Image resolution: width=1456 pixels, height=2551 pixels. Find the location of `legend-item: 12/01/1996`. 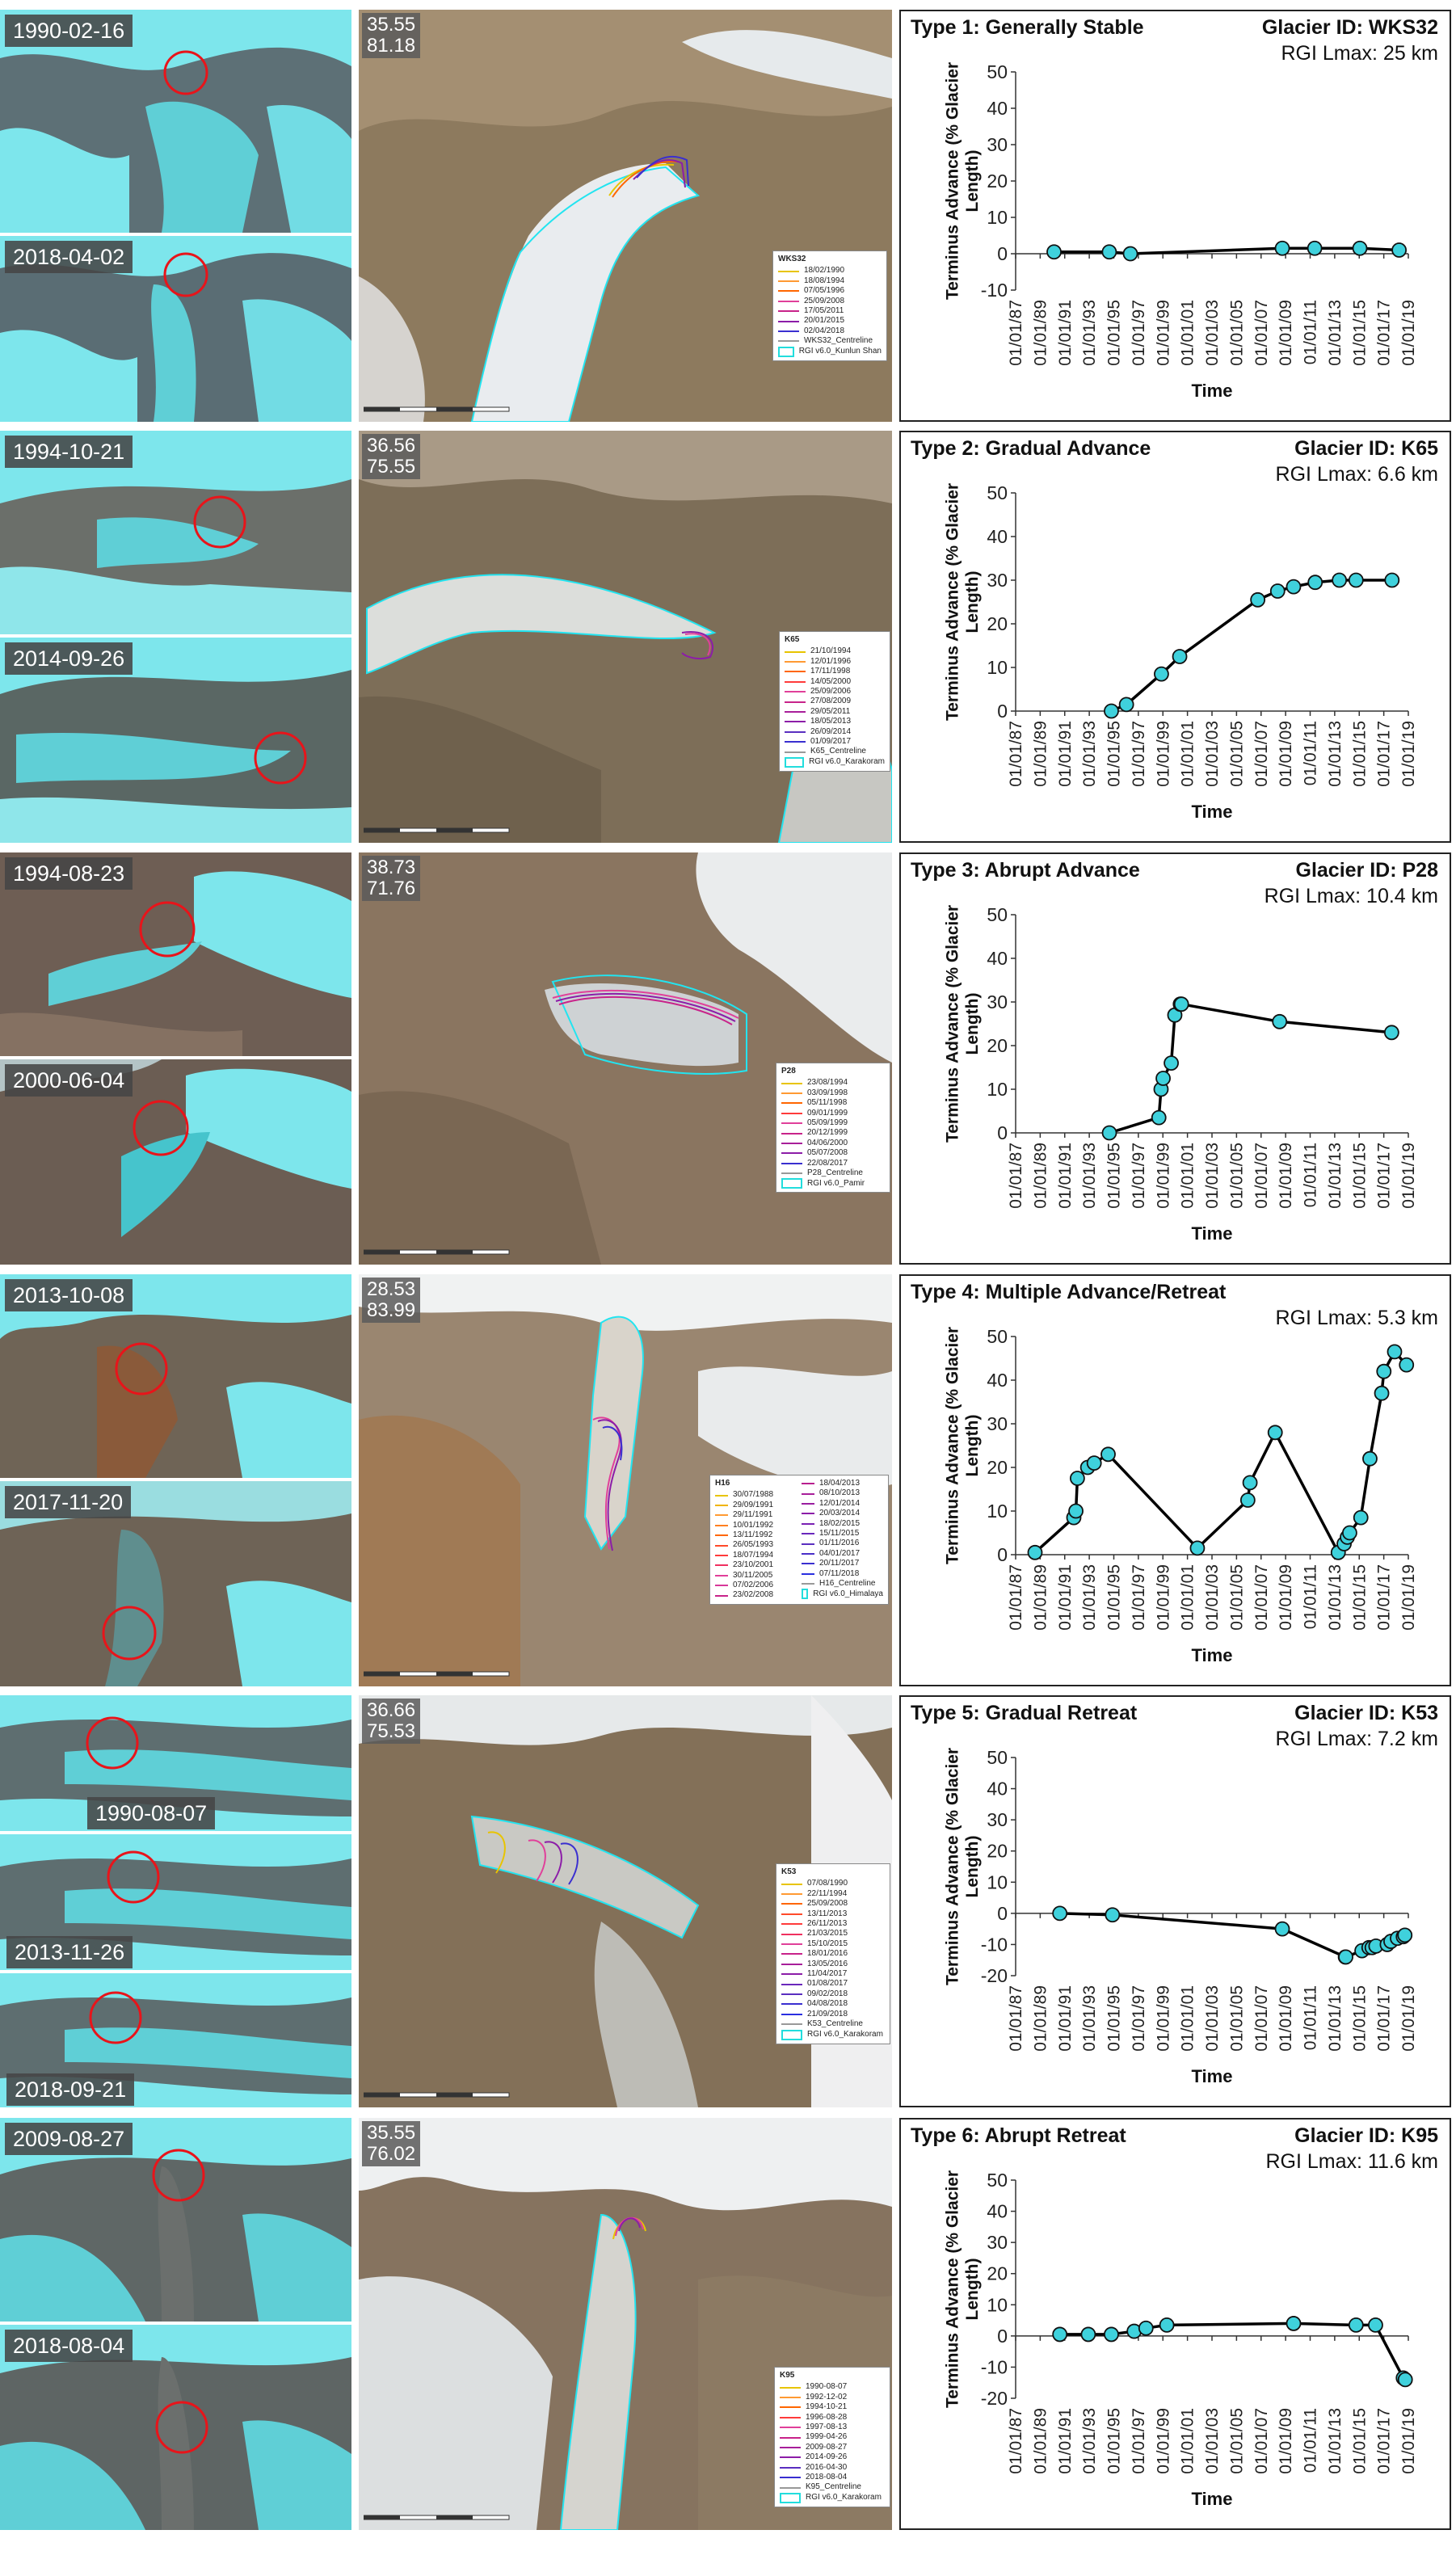

legend-item: 12/01/1996 is located at coordinates (835, 662).